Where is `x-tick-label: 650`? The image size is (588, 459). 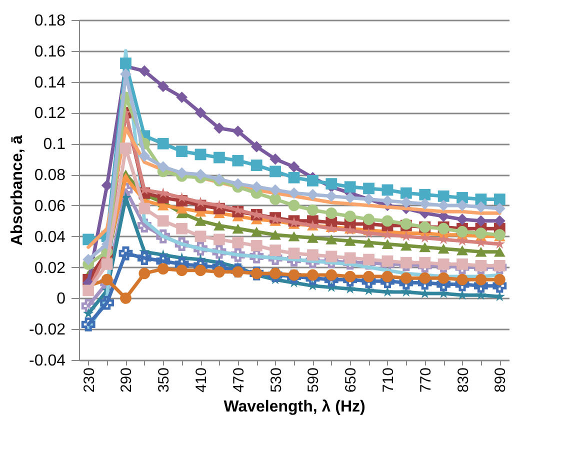
x-tick-label: 650 is located at coordinates (351, 380).